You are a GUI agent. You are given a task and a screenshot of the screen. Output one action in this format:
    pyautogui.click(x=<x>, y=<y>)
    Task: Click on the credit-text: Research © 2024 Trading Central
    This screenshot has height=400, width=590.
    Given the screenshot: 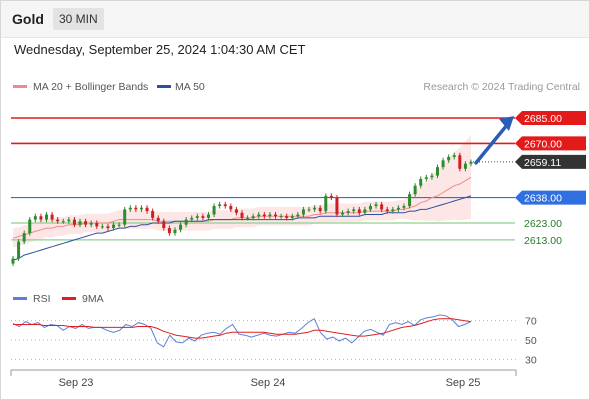 What is the action you would take?
    pyautogui.click(x=501, y=87)
    